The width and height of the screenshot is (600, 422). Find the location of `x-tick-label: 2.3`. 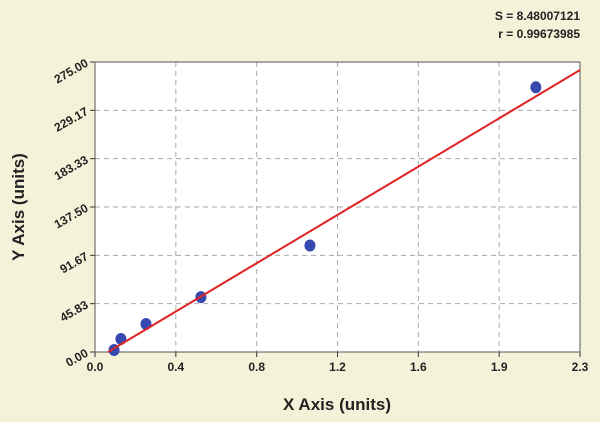

x-tick-label: 2.3 is located at coordinates (580, 367).